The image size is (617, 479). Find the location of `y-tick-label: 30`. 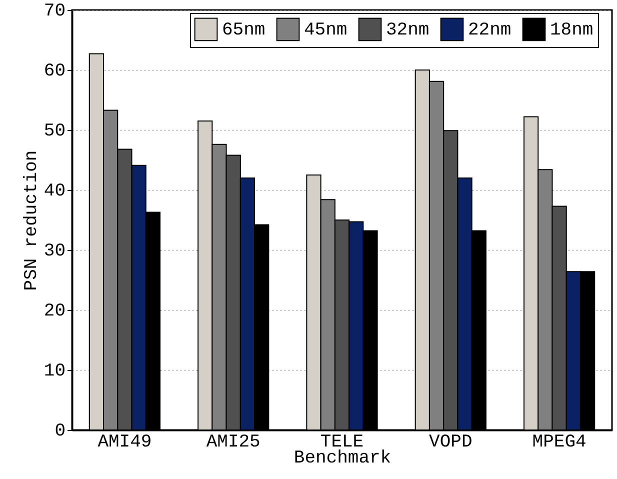

y-tick-label: 30 is located at coordinates (55, 252).